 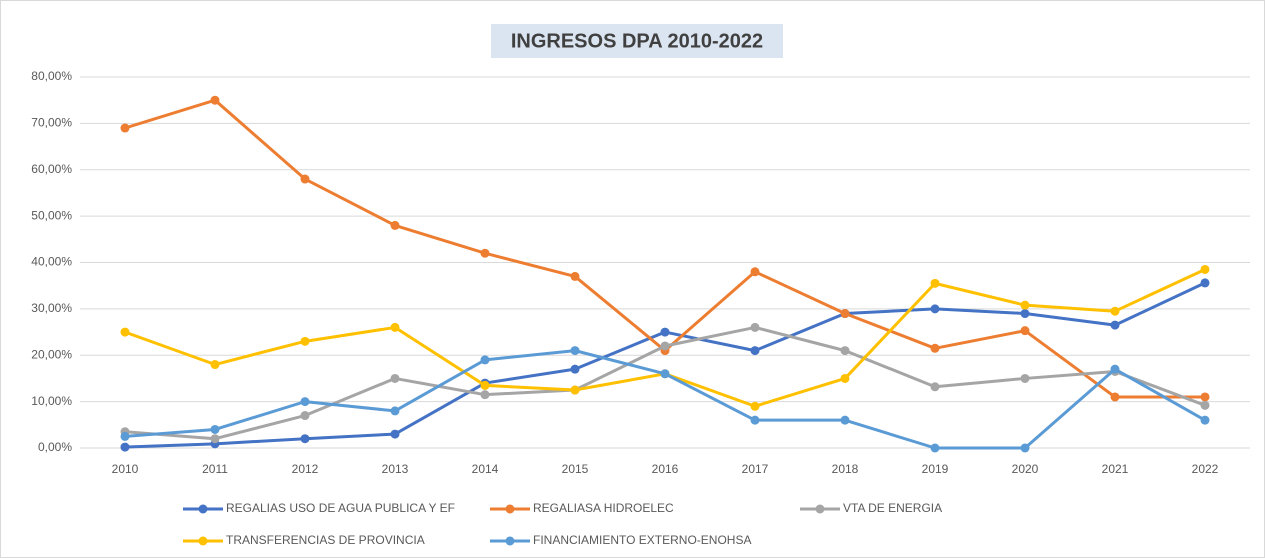 I want to click on y-tick-label: 10,00%, so click(x=51, y=401).